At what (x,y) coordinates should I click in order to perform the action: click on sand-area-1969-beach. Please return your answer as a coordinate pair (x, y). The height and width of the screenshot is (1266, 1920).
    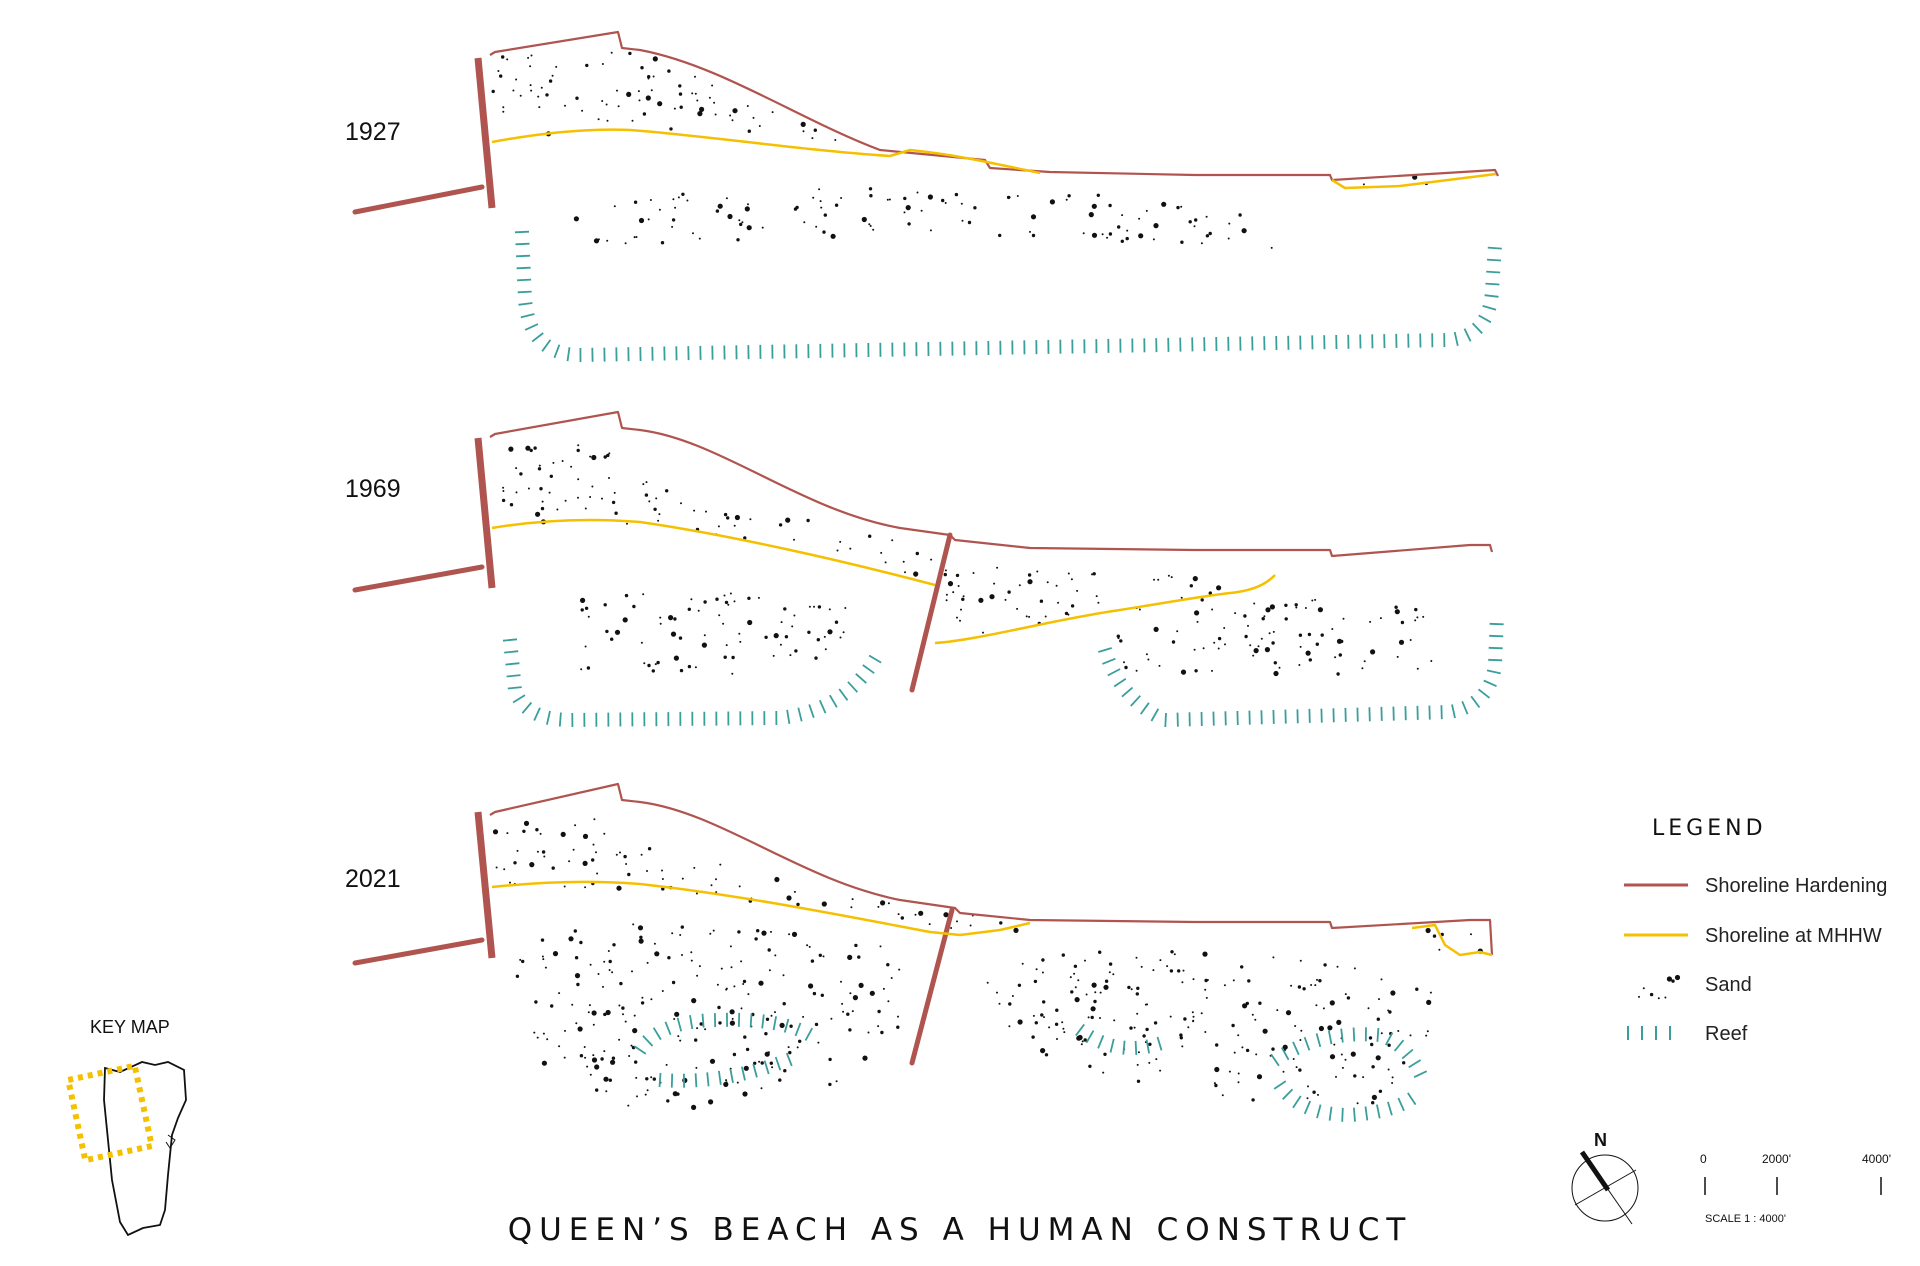
    Looking at the image, I should click on (717, 510).